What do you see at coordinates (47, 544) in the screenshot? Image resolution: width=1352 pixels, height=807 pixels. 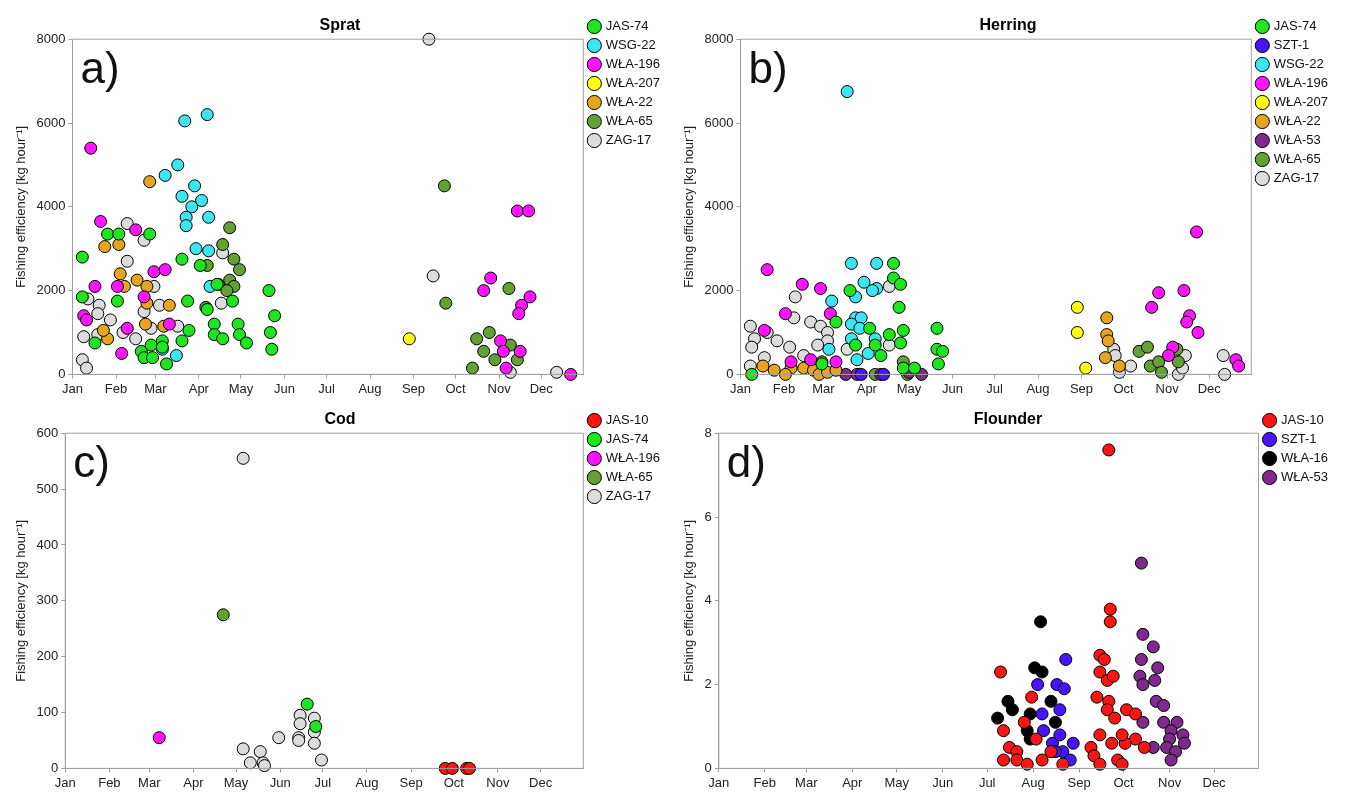 I see `y-tick-label: 400` at bounding box center [47, 544].